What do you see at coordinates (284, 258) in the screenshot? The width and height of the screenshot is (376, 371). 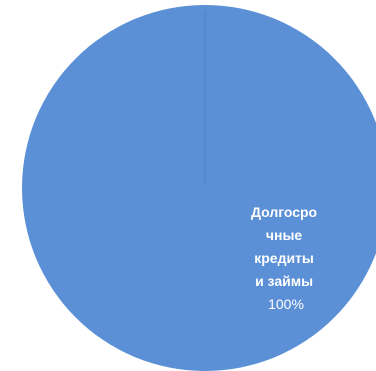 I see `slice-label-line-3: кредиты` at bounding box center [284, 258].